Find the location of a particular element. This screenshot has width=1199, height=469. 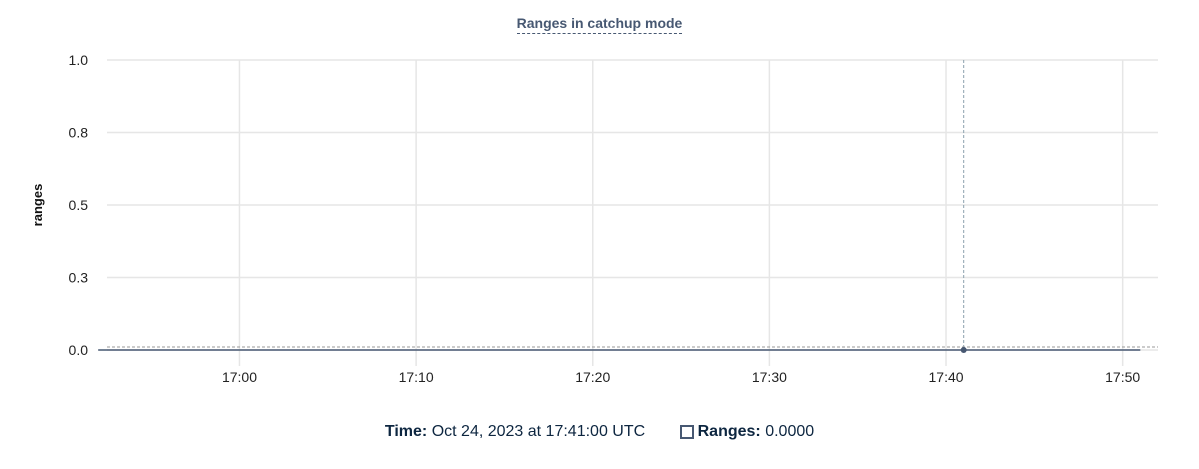

x-tick-label: 17:00 is located at coordinates (239, 377).